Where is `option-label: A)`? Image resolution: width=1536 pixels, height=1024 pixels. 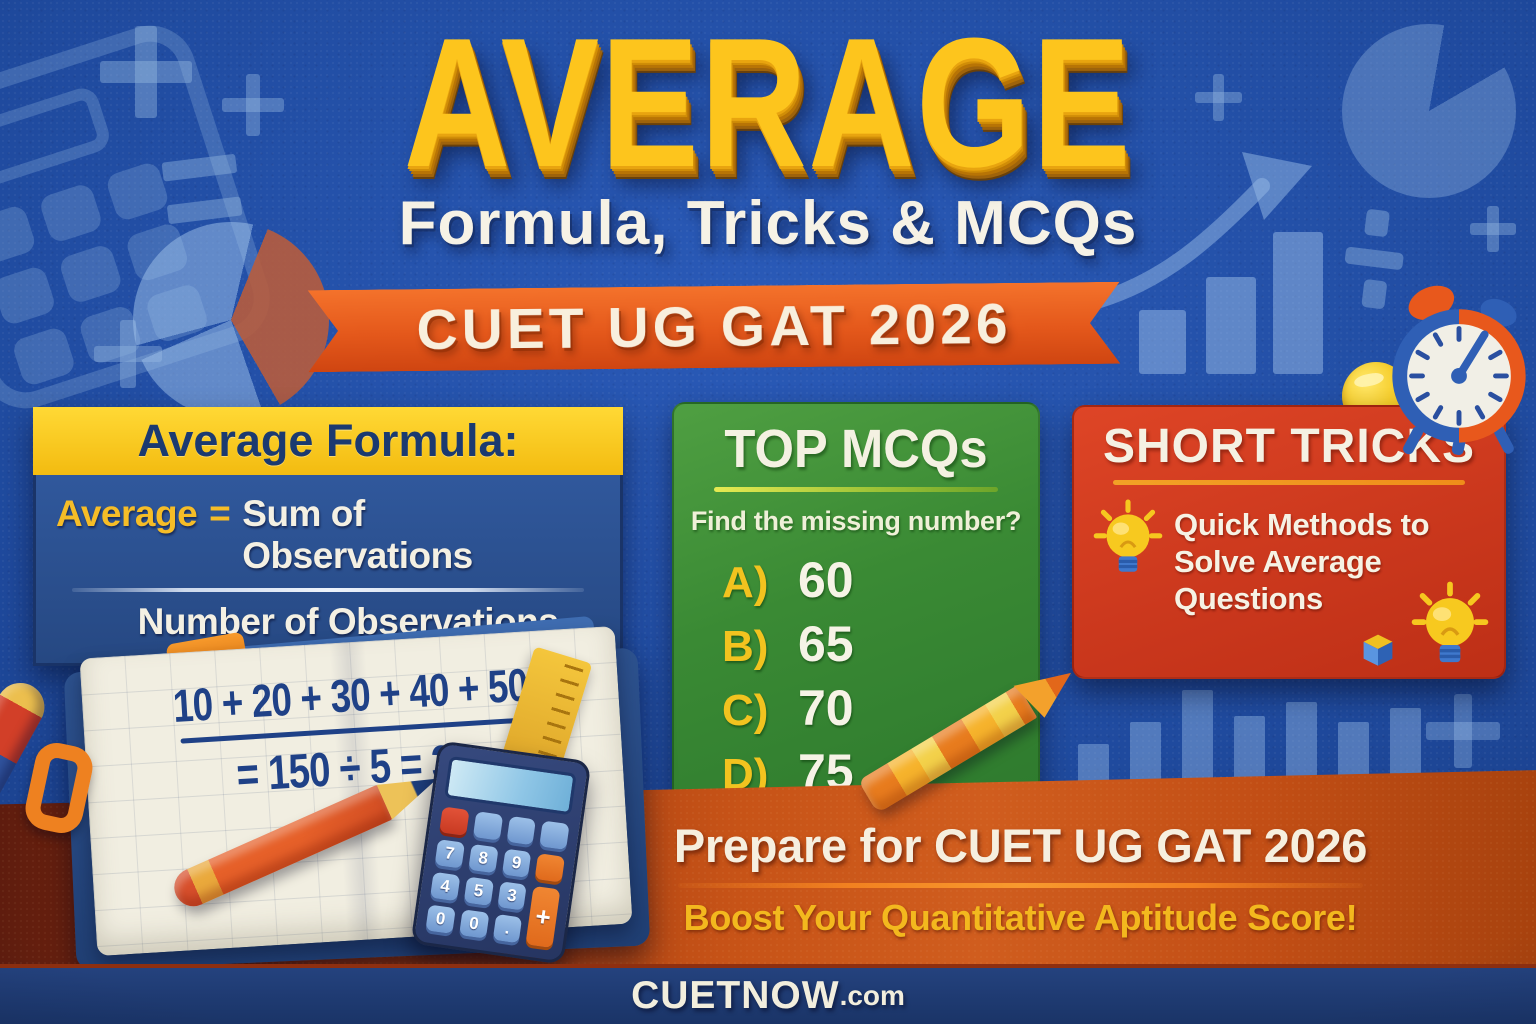
option-label: A) is located at coordinates (745, 582).